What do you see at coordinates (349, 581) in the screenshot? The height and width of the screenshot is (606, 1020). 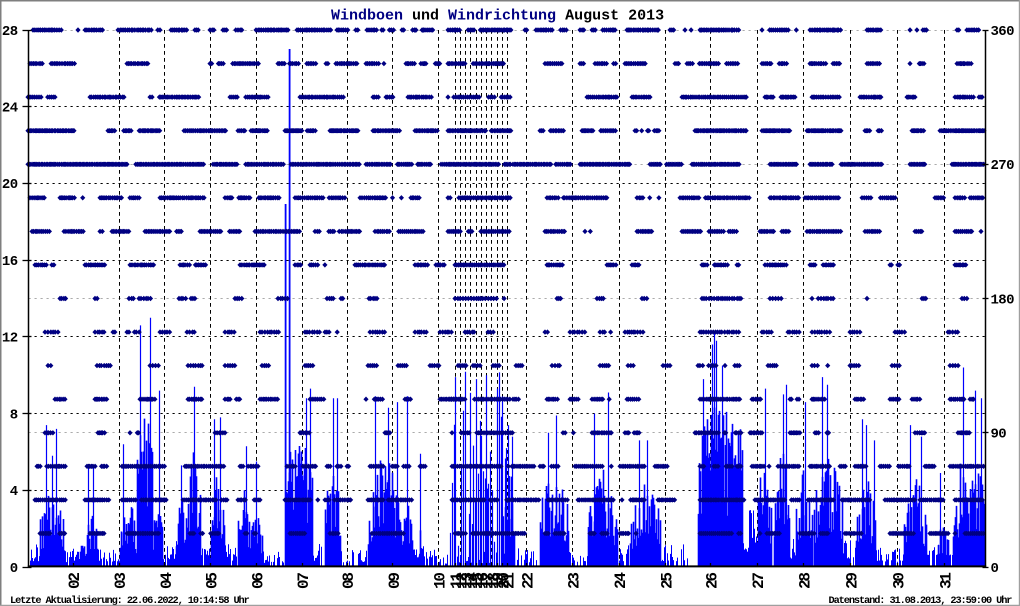 I see `svg-text: 08` at bounding box center [349, 581].